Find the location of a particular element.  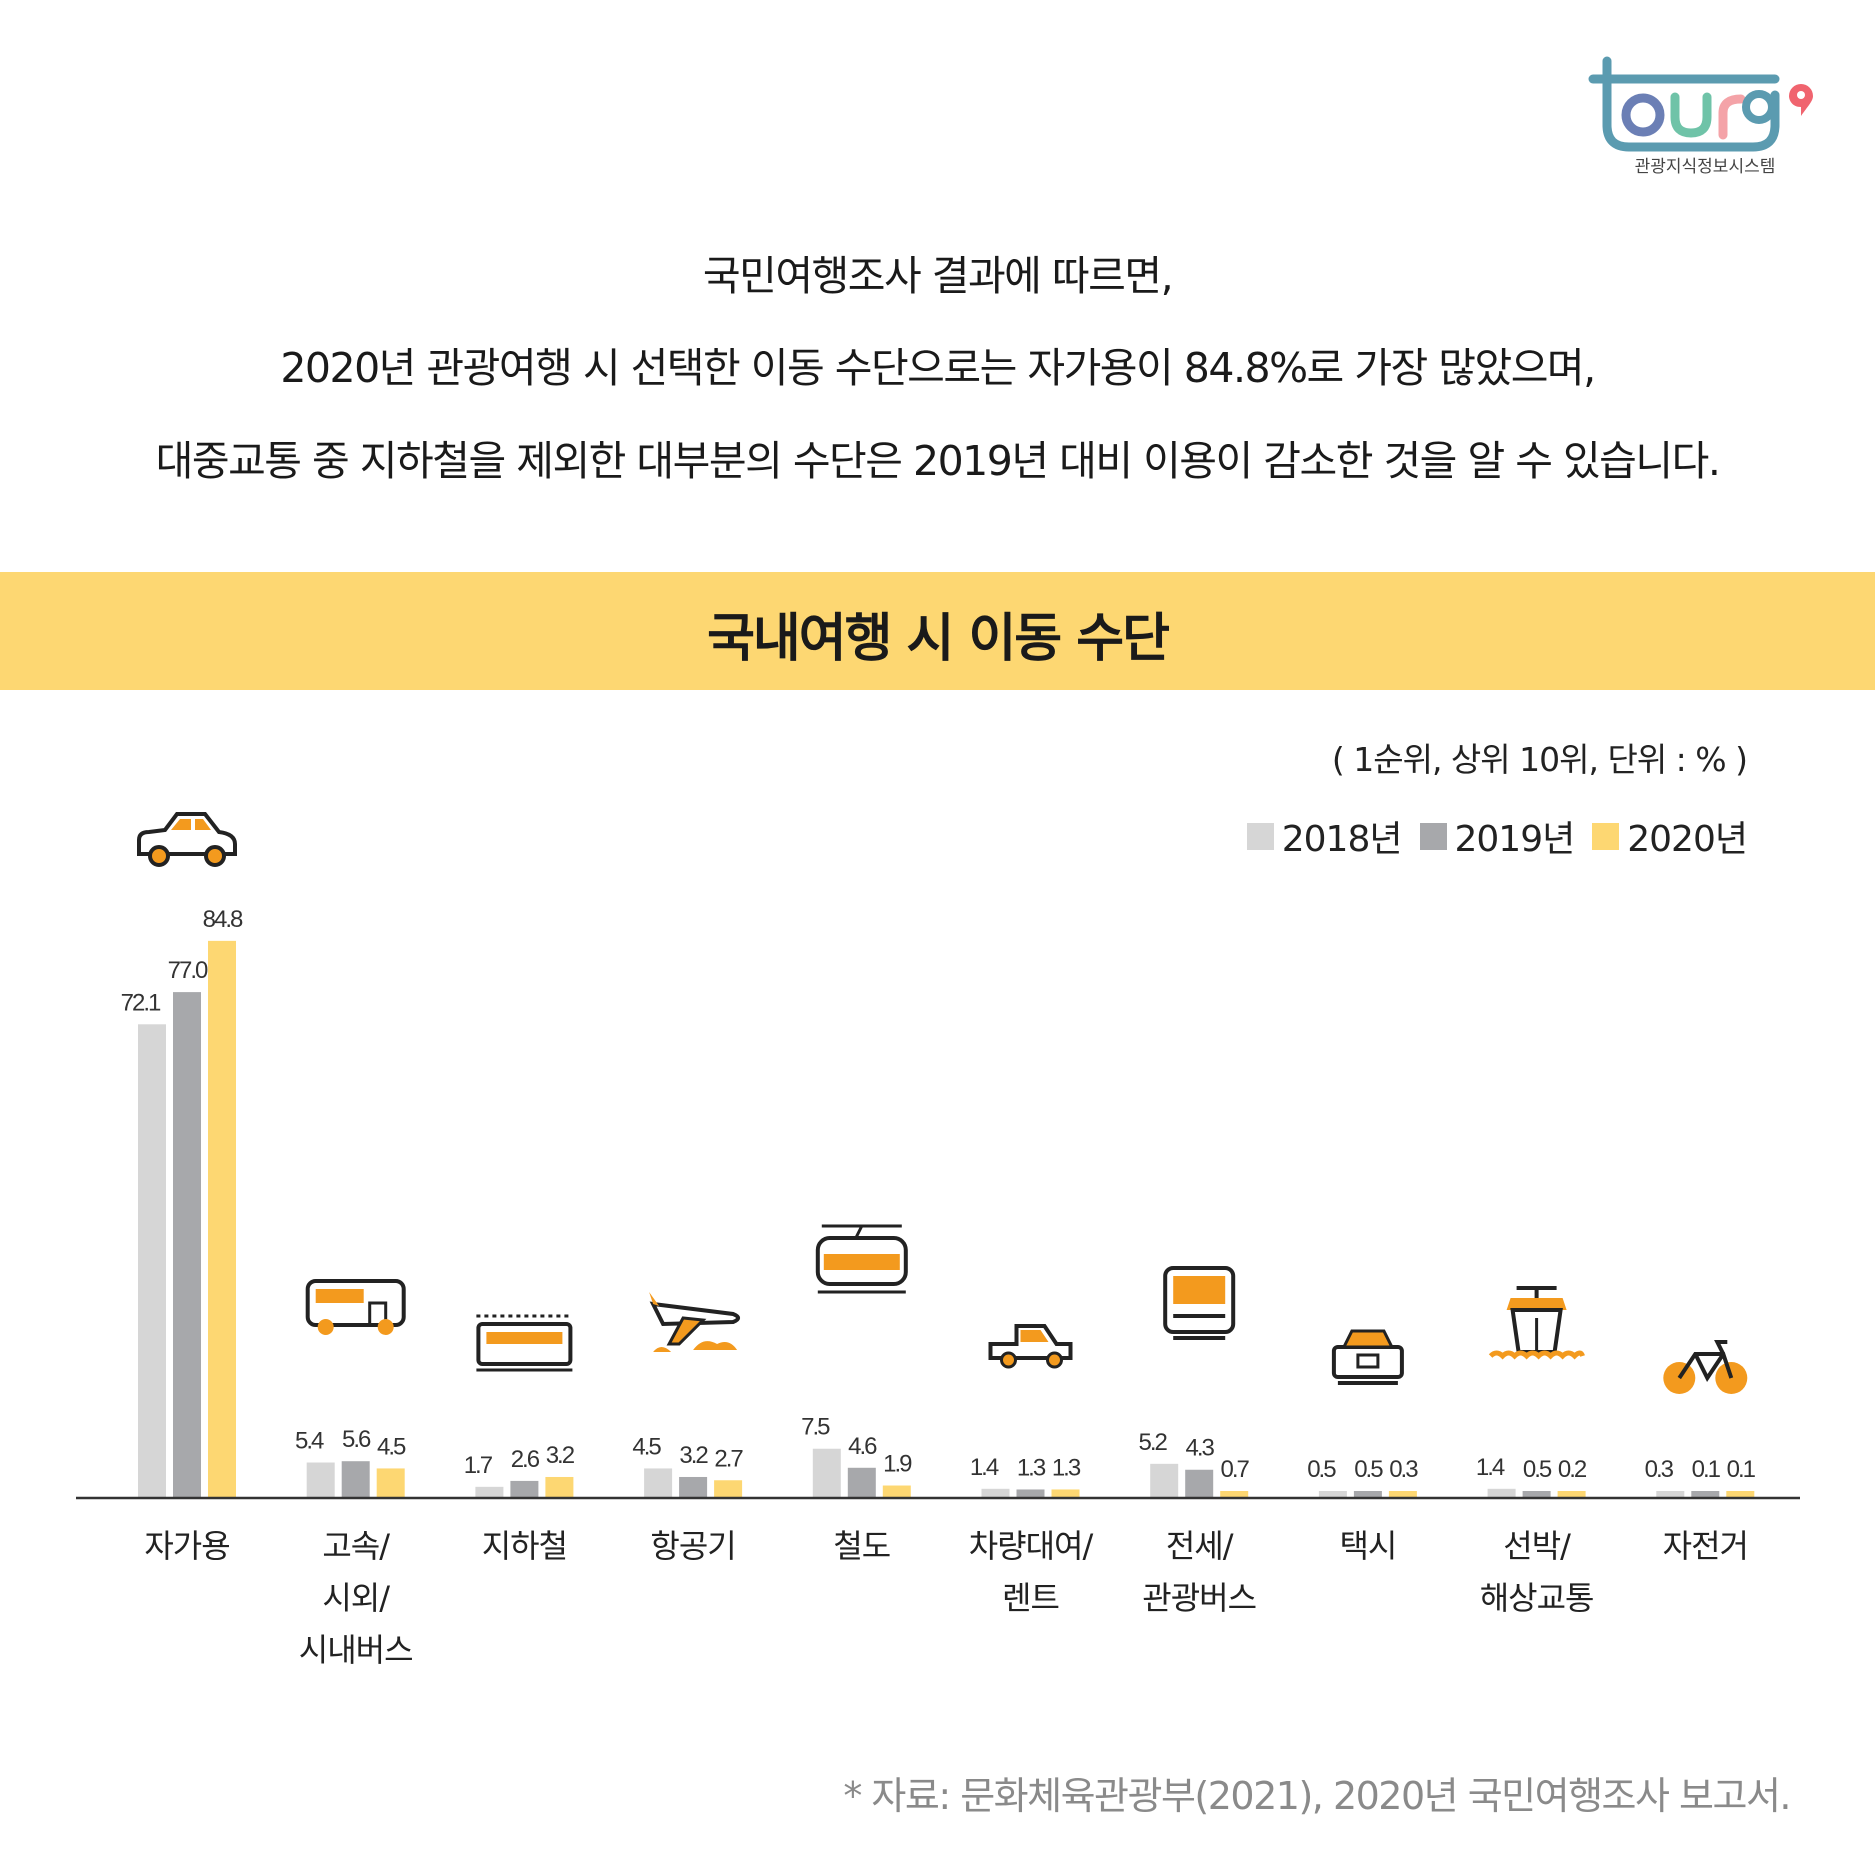

chart-subtitle: ( 1순위, 상위 10위, 단위 : % ) is located at coordinates (1539, 759).